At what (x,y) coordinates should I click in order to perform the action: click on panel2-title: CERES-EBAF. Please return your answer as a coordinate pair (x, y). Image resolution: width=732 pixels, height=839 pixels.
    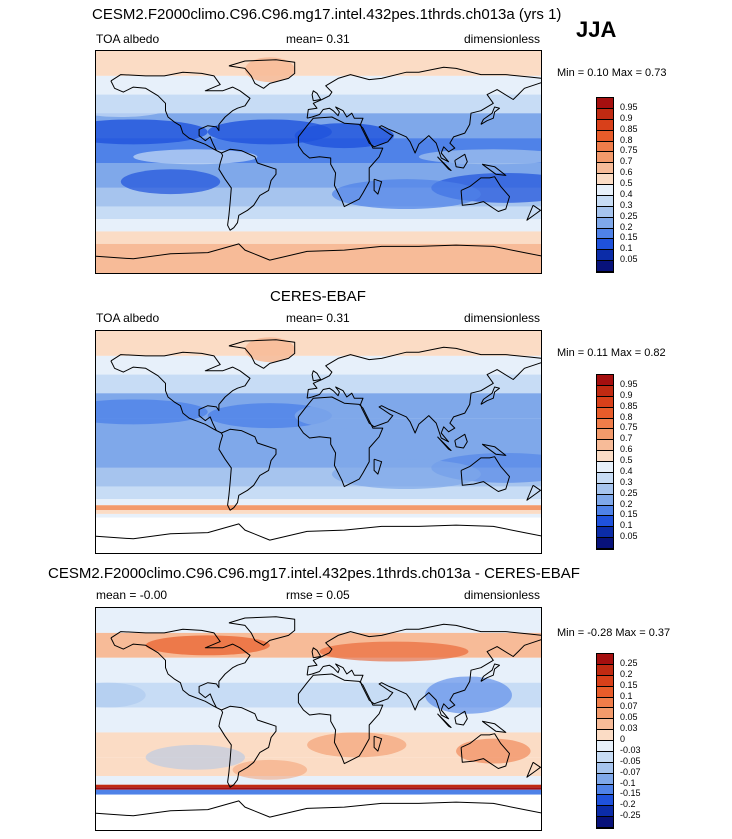
    Looking at the image, I should click on (318, 296).